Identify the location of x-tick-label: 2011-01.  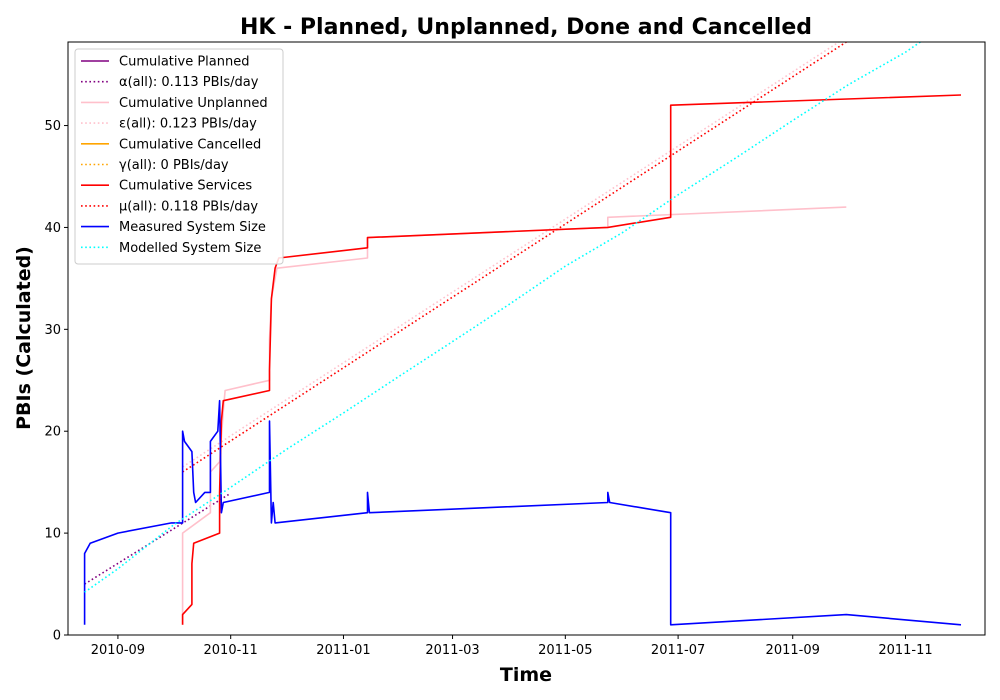
(343, 650).